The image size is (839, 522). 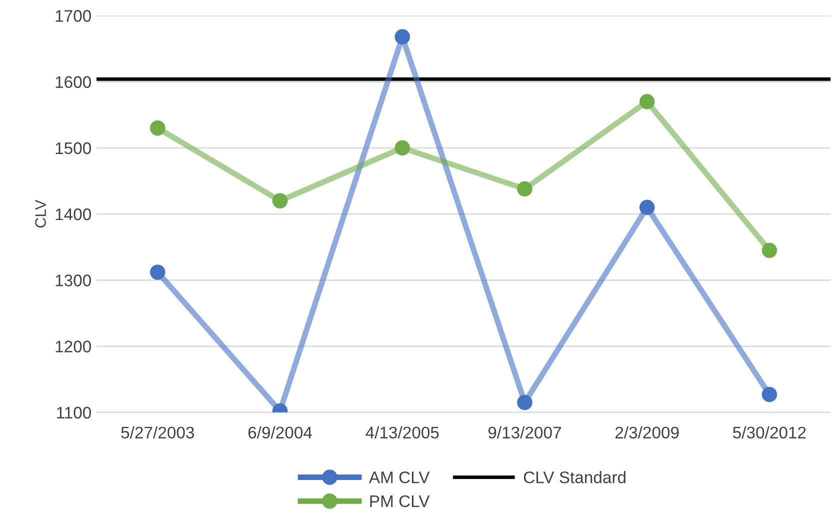 What do you see at coordinates (399, 477) in the screenshot?
I see `legend-label: AM CLV` at bounding box center [399, 477].